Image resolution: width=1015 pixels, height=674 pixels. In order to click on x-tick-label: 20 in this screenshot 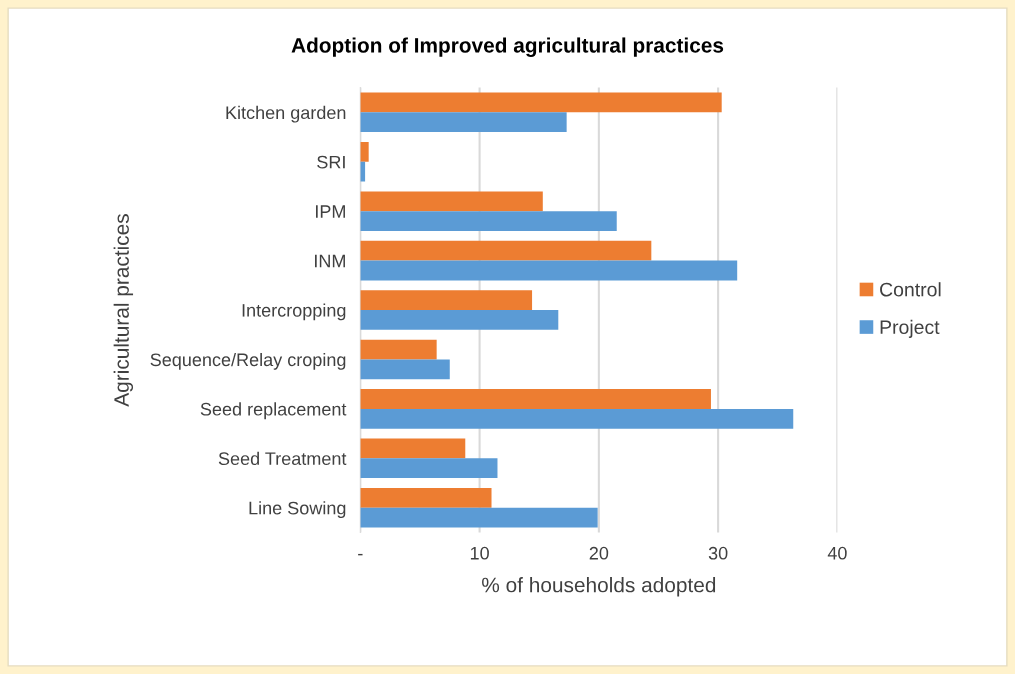, I will do `click(599, 553)`.